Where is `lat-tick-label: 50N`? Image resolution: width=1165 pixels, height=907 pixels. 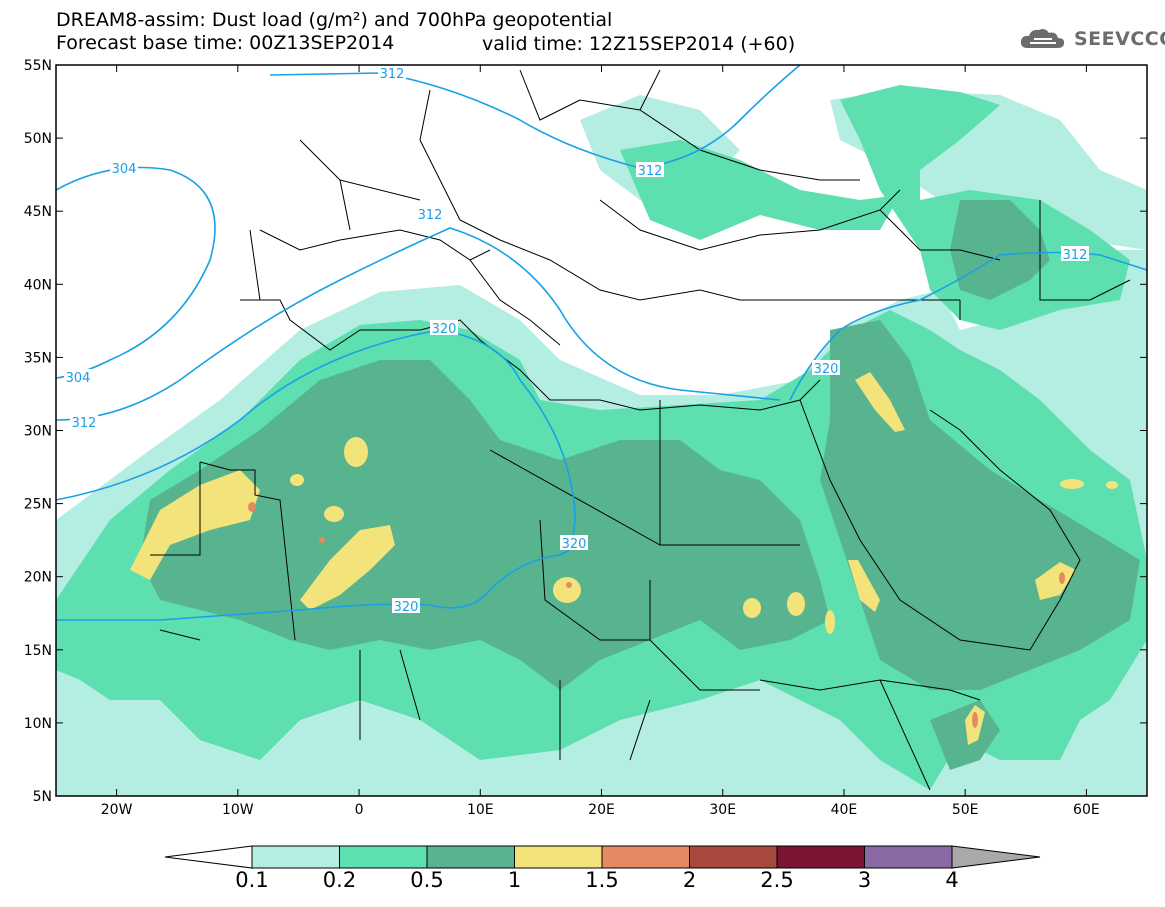 lat-tick-label: 50N is located at coordinates (38, 139).